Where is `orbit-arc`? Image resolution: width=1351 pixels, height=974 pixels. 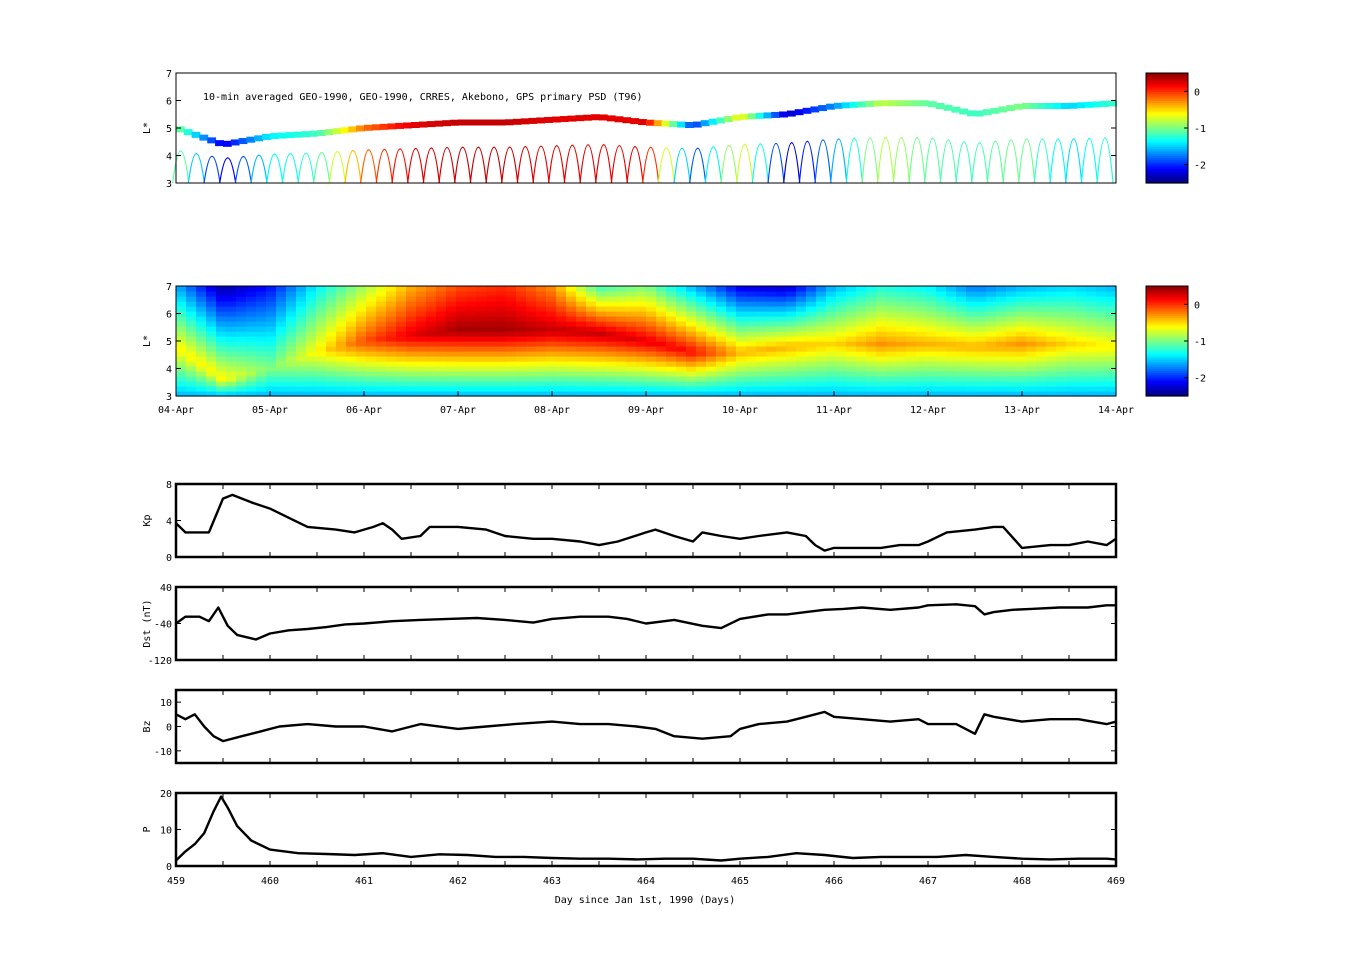
orbit-arc is located at coordinates (306, 168).